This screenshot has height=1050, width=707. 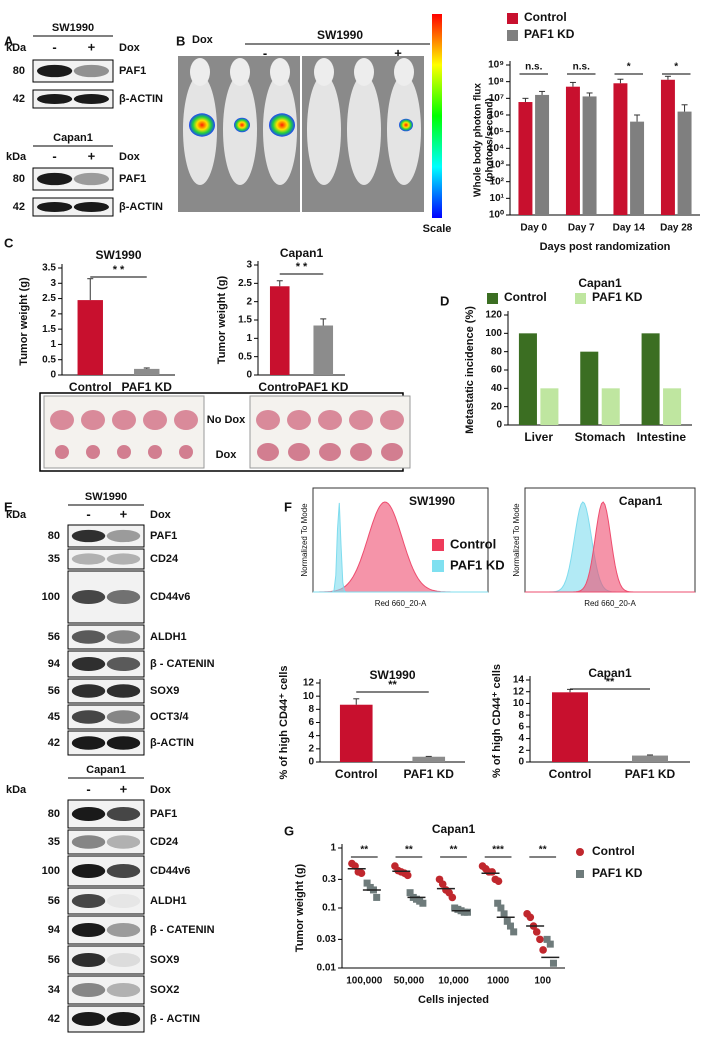 What do you see at coordinates (521, 715) in the screenshot?
I see `y-tick-label: 8` at bounding box center [521, 715].